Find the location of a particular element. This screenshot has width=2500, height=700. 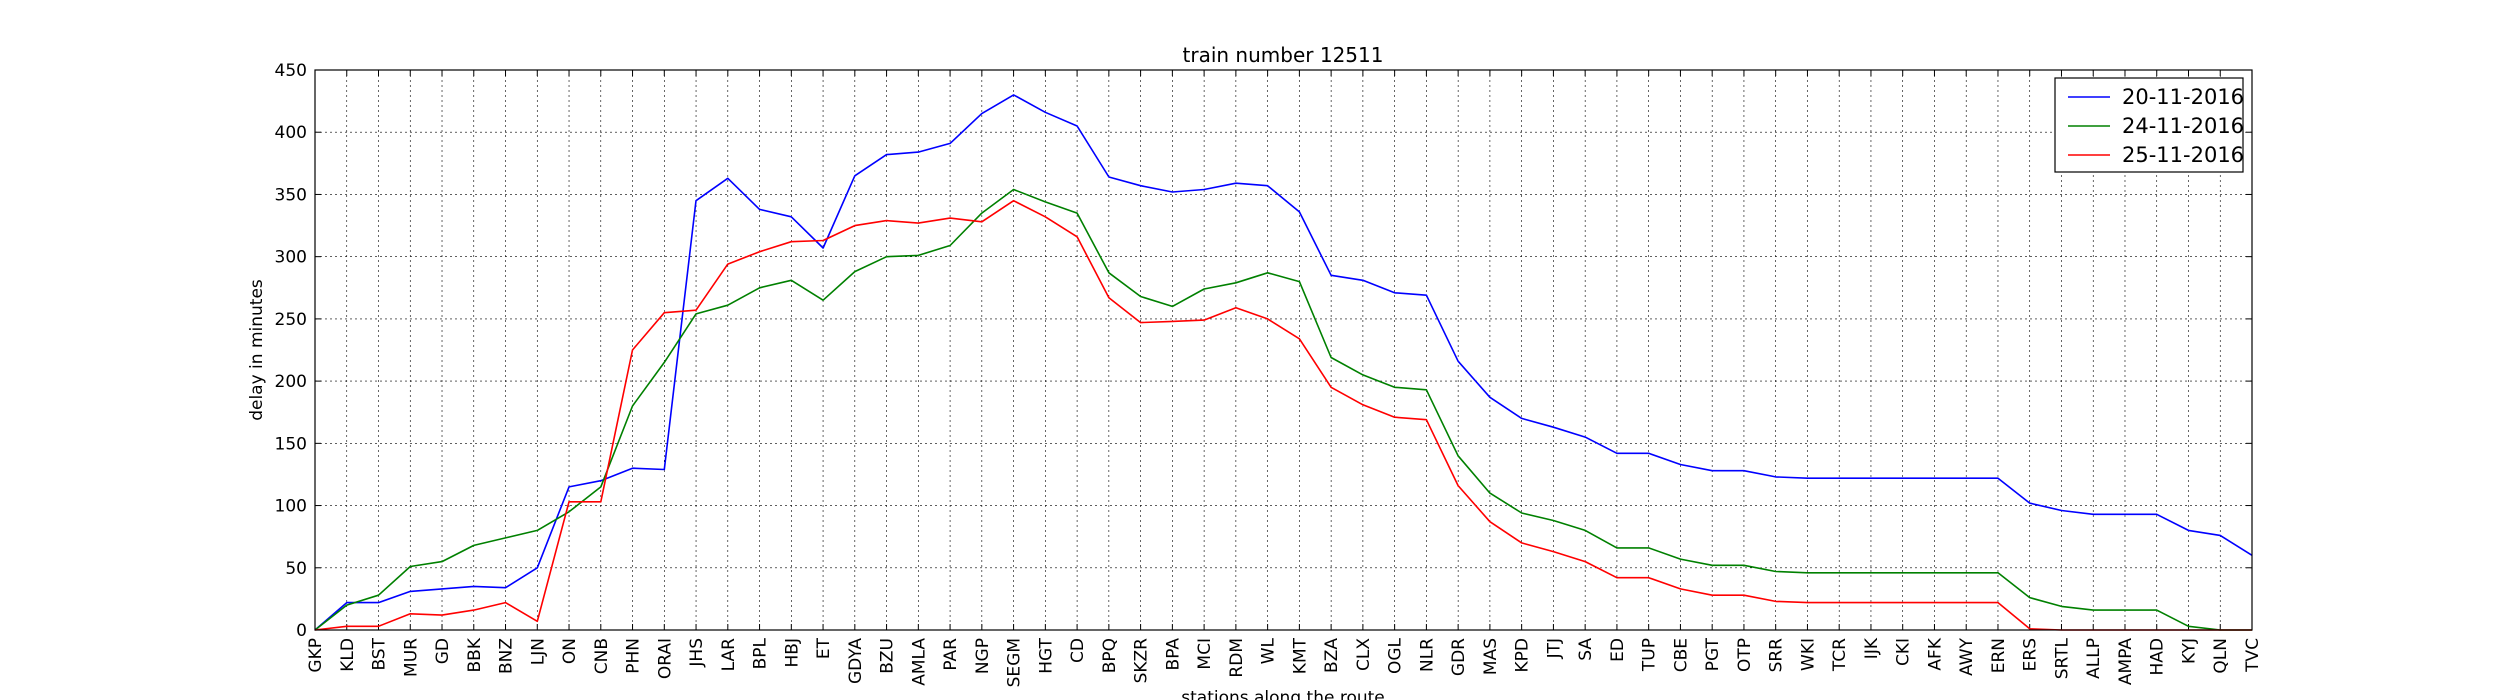

x-tick-label: ET is located at coordinates (824, 648).